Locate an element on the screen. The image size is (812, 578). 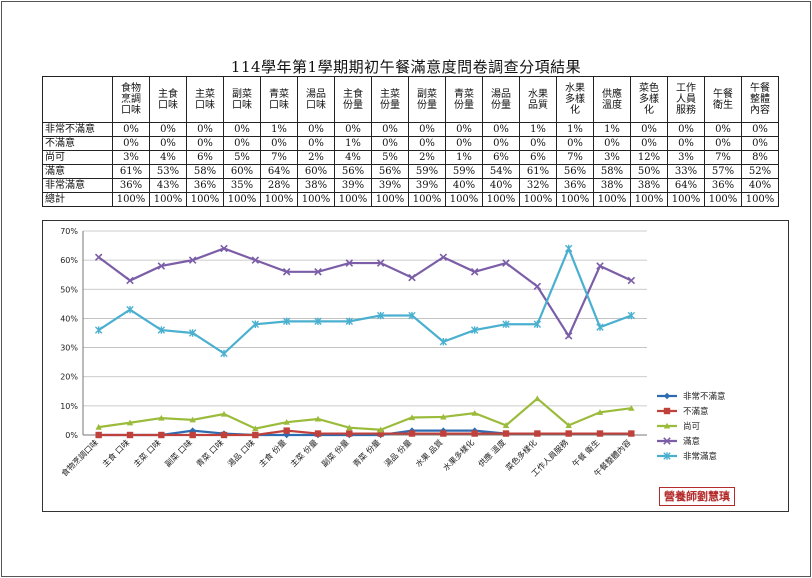
table-row: 尚可 3% 4% 6% 5% 7% 2% 4% 5% 2% 1% 6% 6% 7% 3% 12% 3% 7% 8% is located at coordinates (410, 157).